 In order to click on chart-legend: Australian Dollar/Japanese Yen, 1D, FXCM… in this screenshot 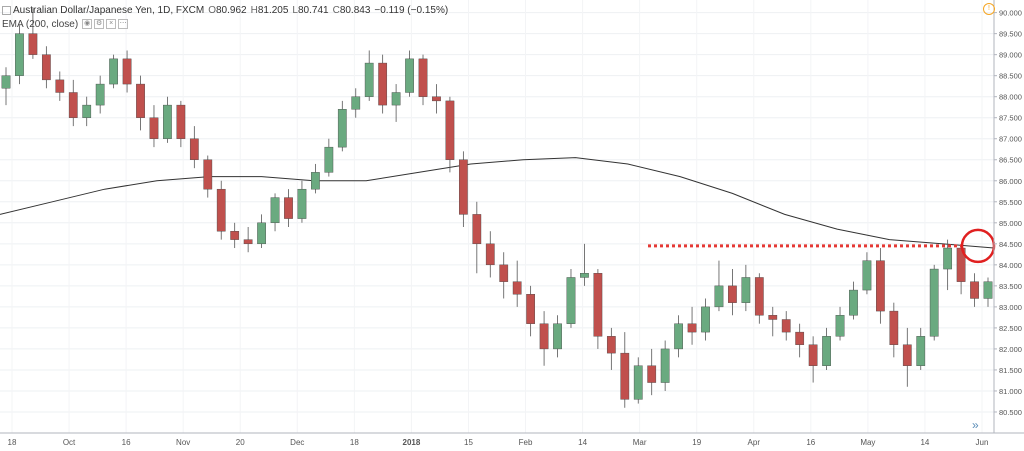, I will do `click(225, 17)`.